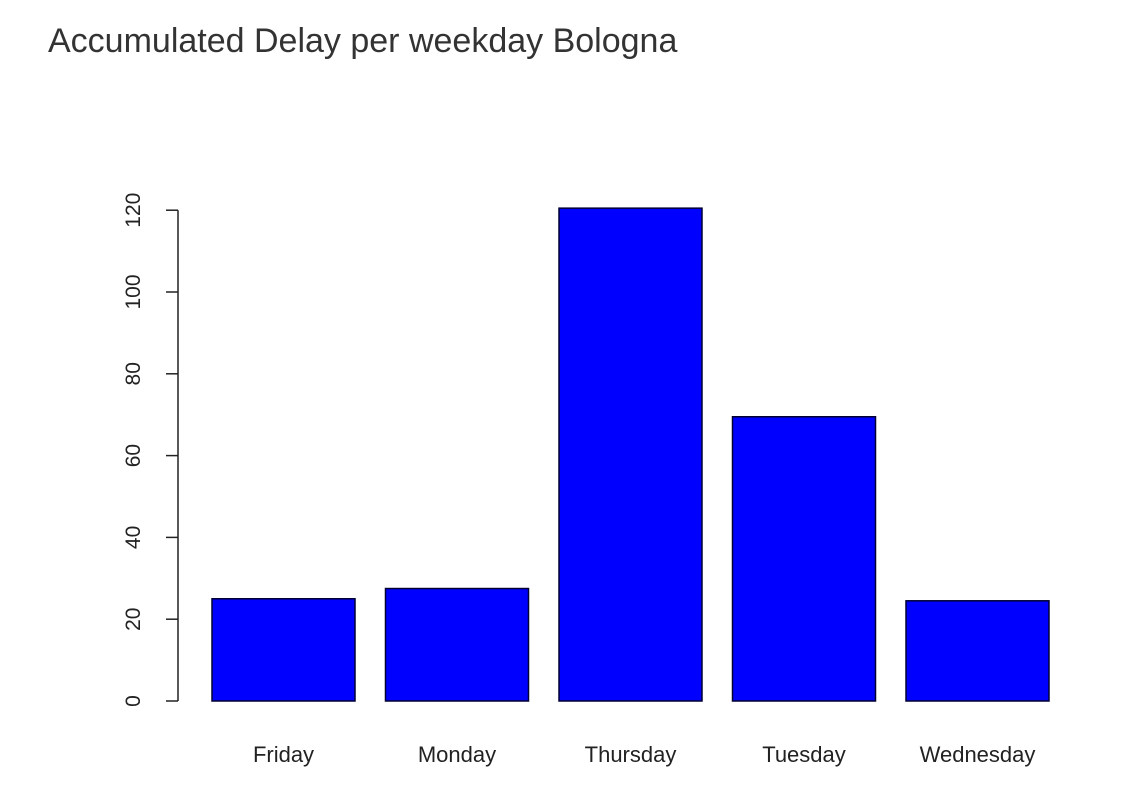 The image size is (1138, 802). Describe the element at coordinates (133, 537) in the screenshot. I see `y-tick-label: 40` at that location.